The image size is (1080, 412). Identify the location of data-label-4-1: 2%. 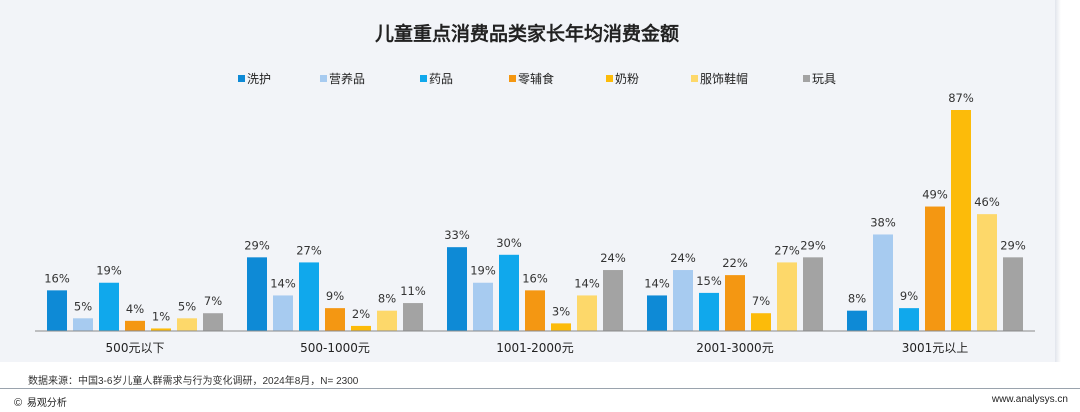
(361, 314).